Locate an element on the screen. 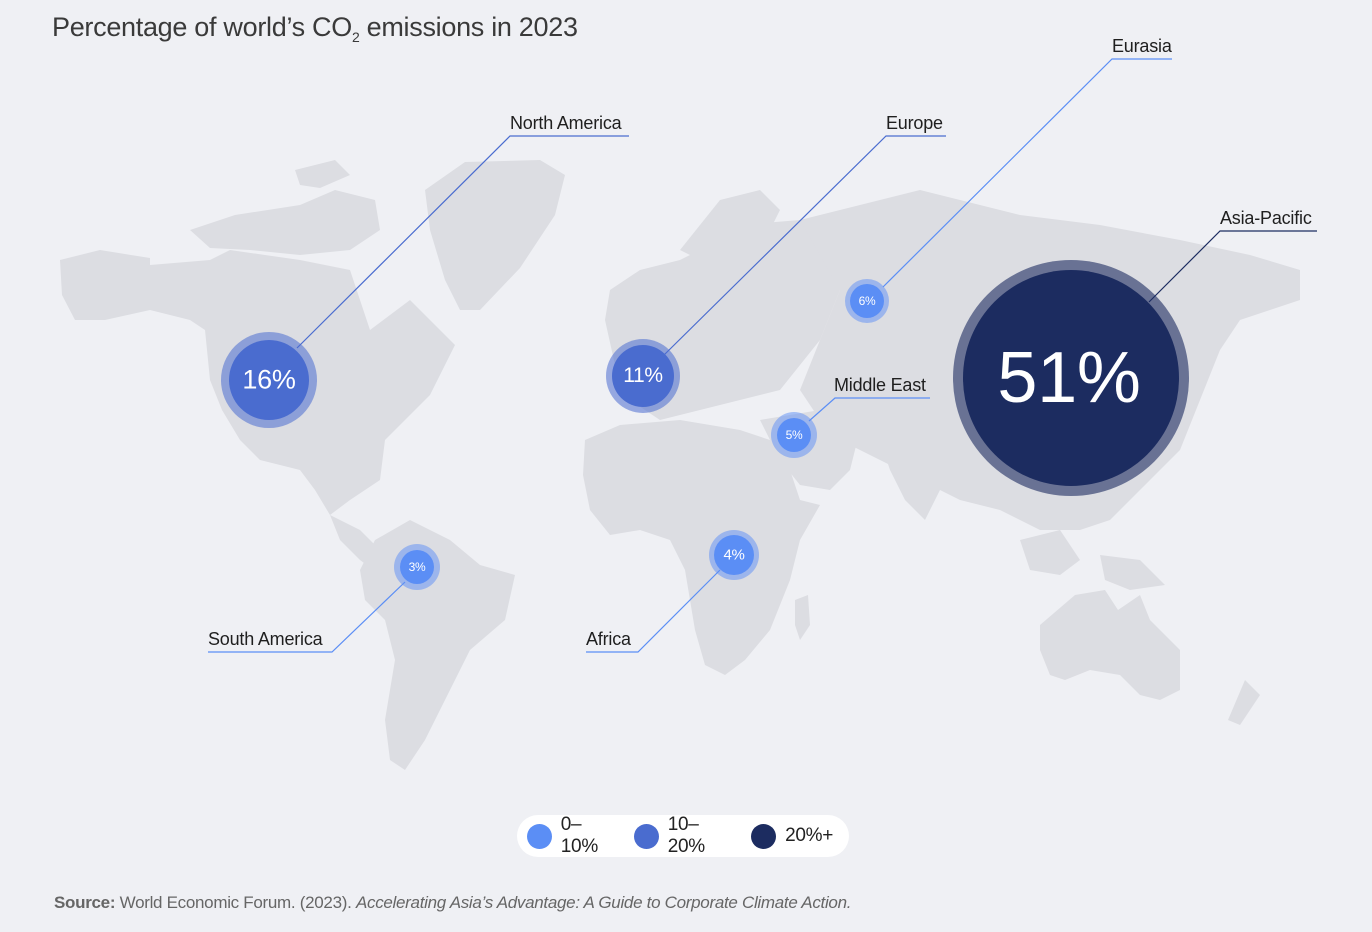  legend-item-low: 0–10% is located at coordinates (572, 836).